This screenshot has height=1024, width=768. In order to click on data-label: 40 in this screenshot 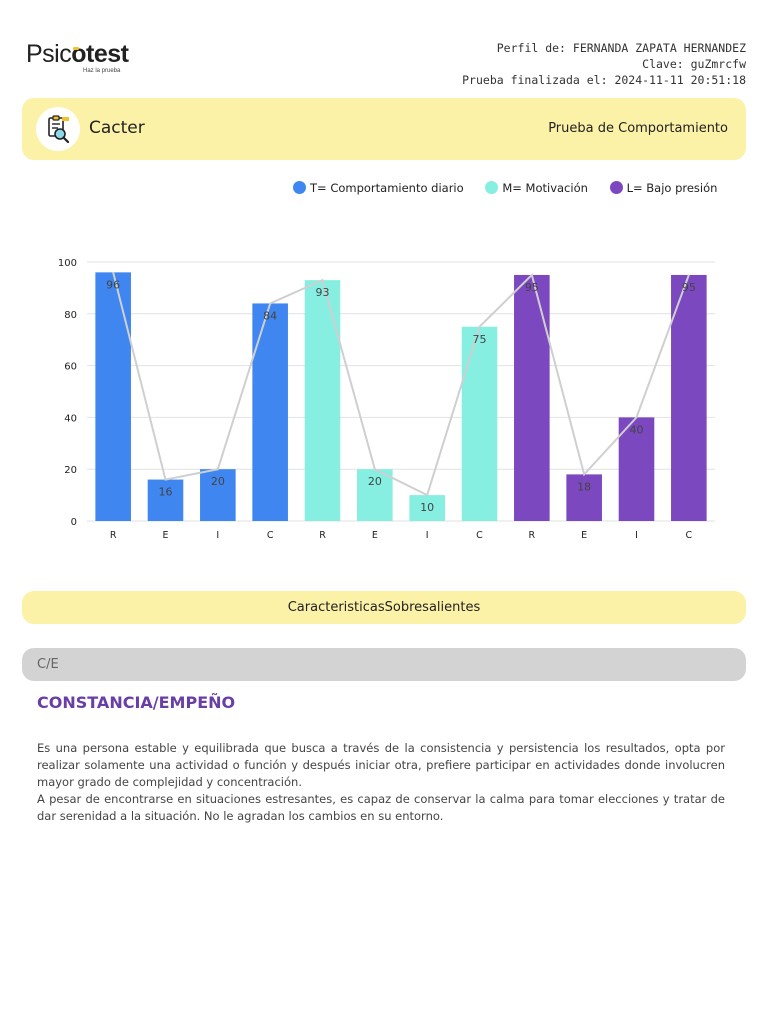, I will do `click(637, 429)`.